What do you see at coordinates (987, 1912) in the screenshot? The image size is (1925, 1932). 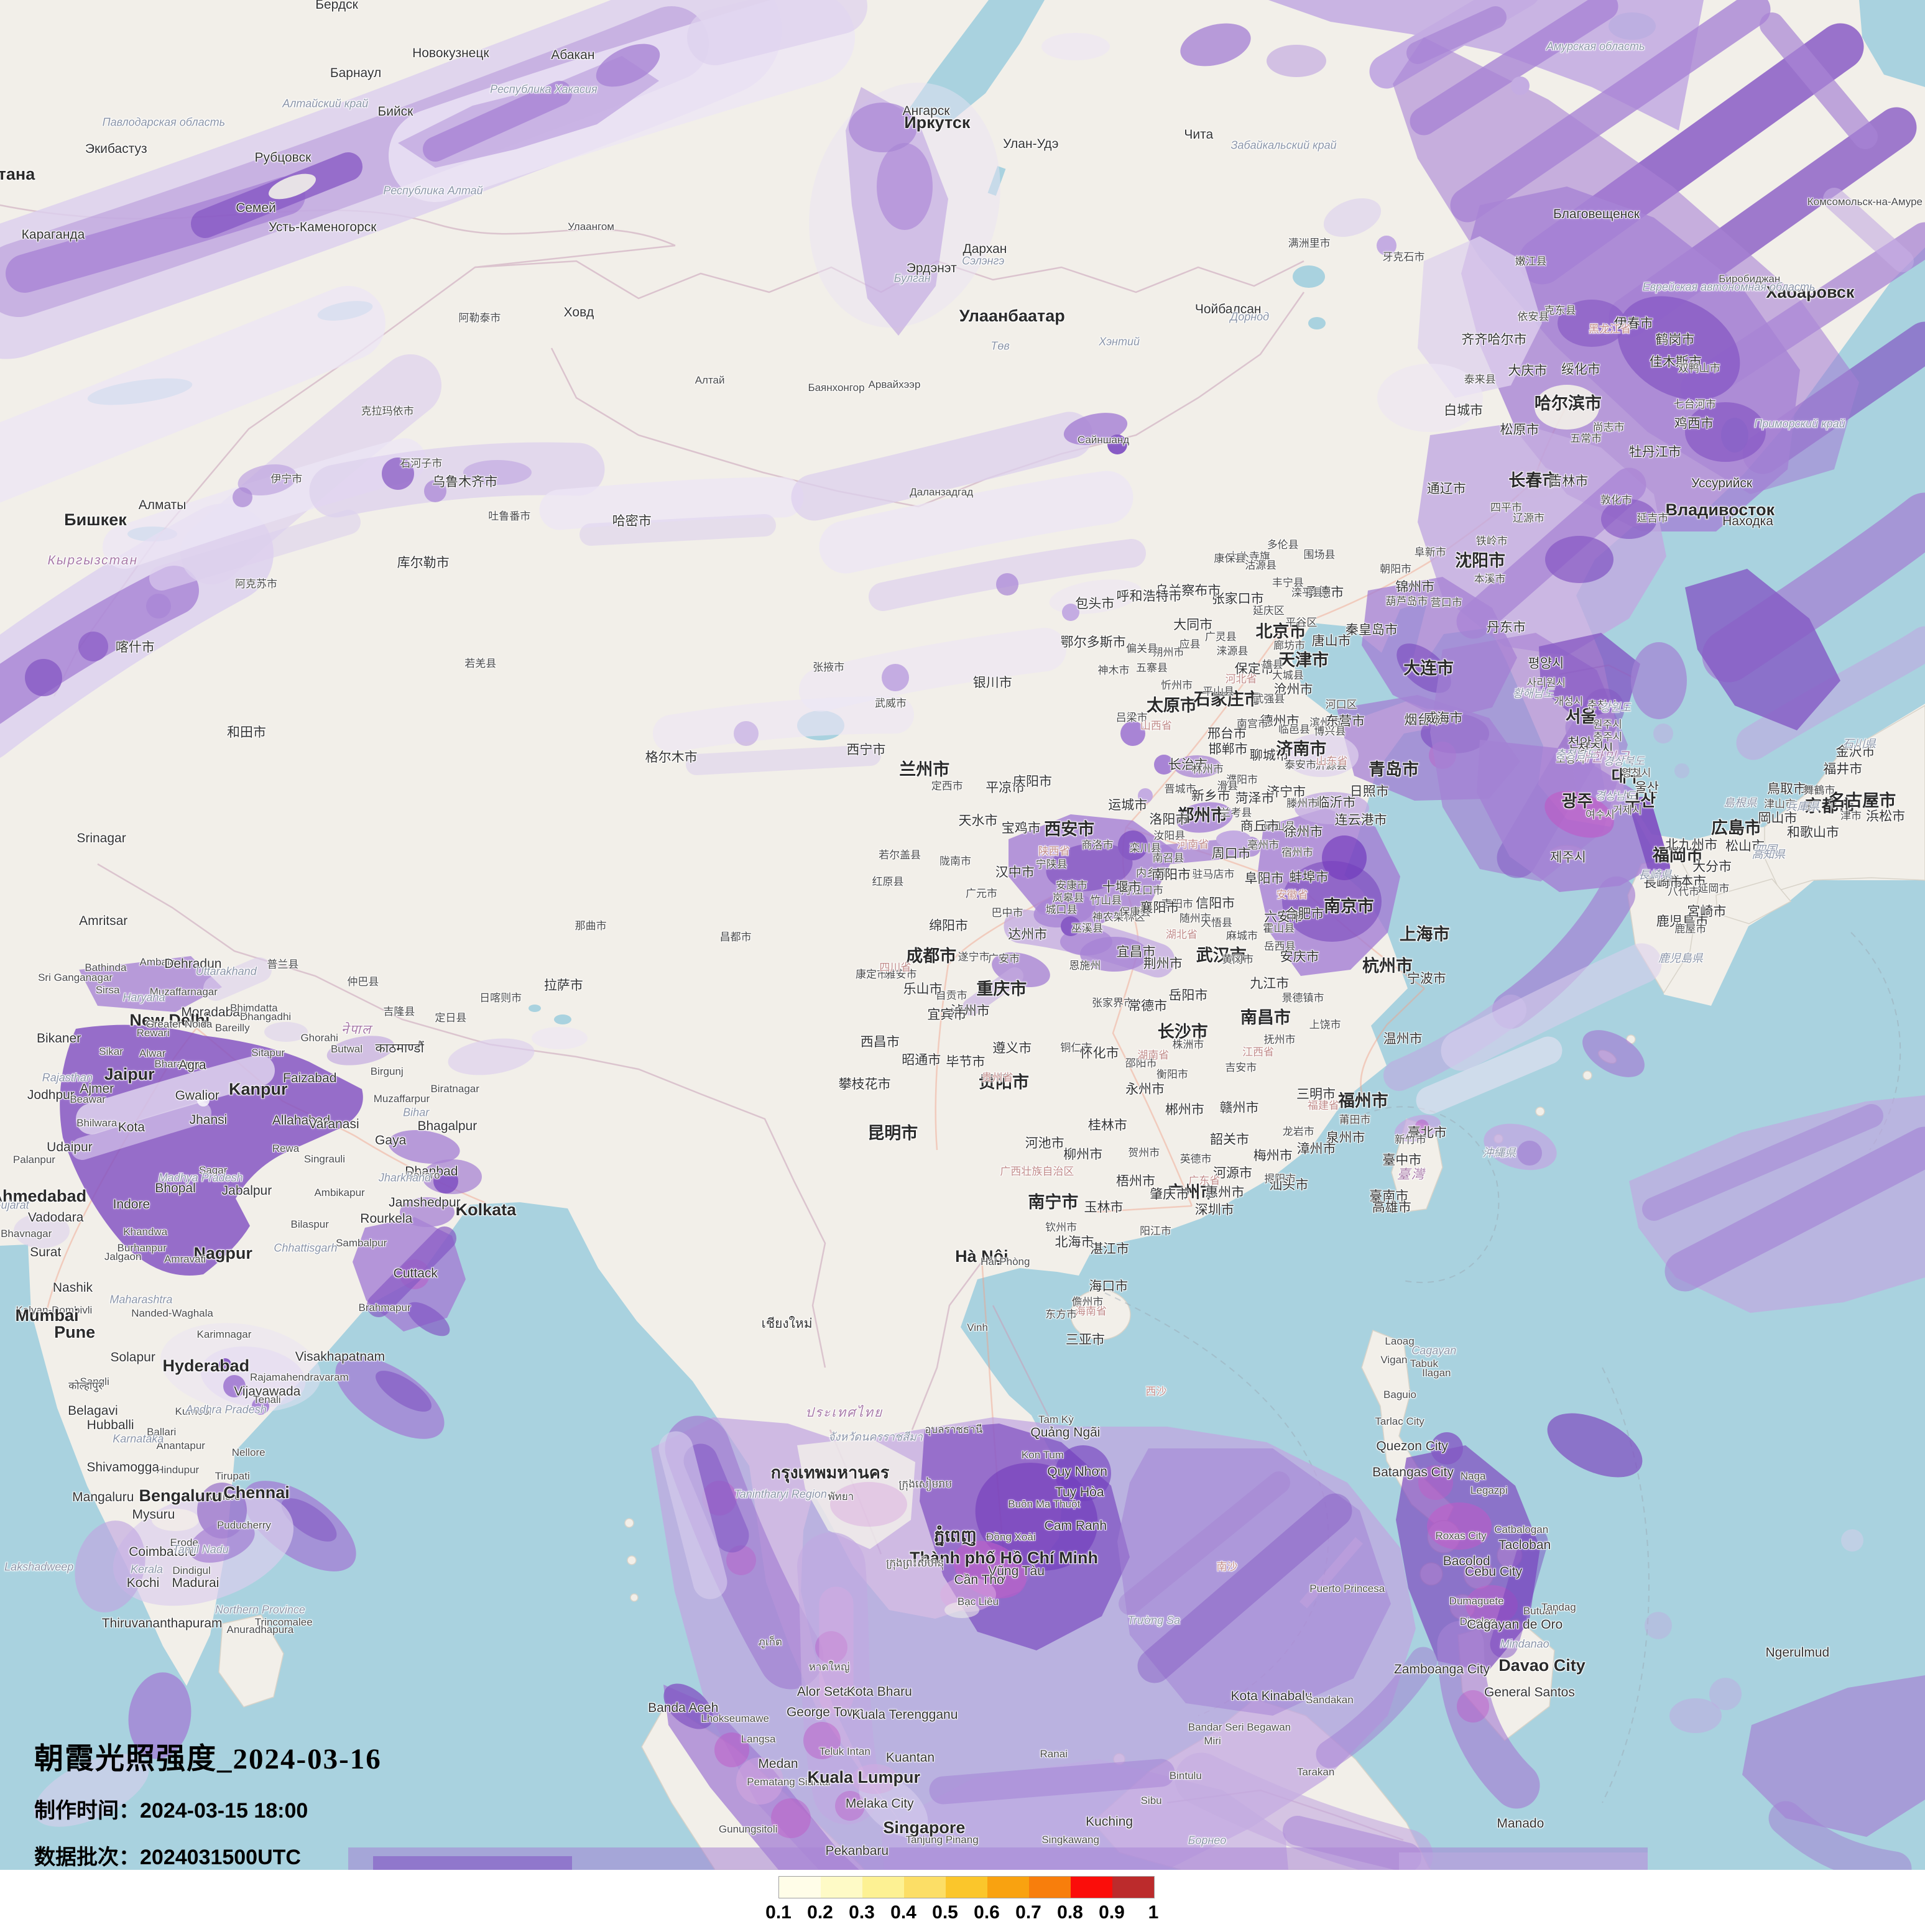 I see `legend-tick-label: 0.6` at bounding box center [987, 1912].